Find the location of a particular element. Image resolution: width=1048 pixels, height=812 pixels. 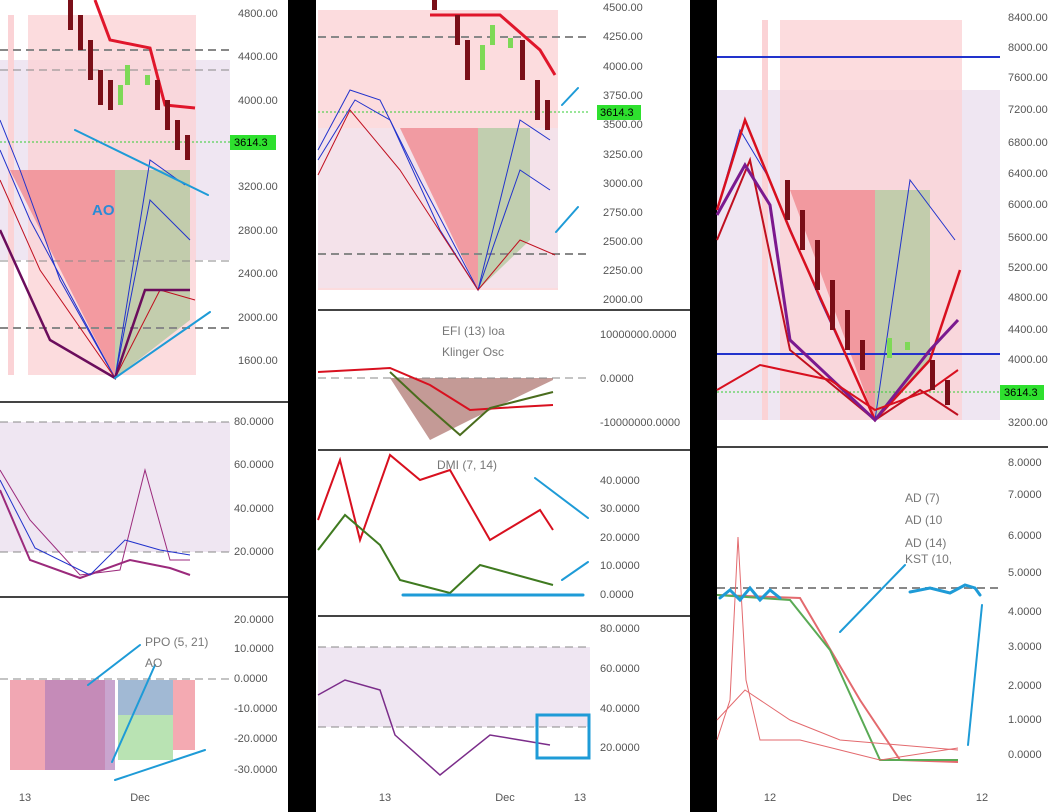

axis-label: 8400.00 is located at coordinates (1028, 18).